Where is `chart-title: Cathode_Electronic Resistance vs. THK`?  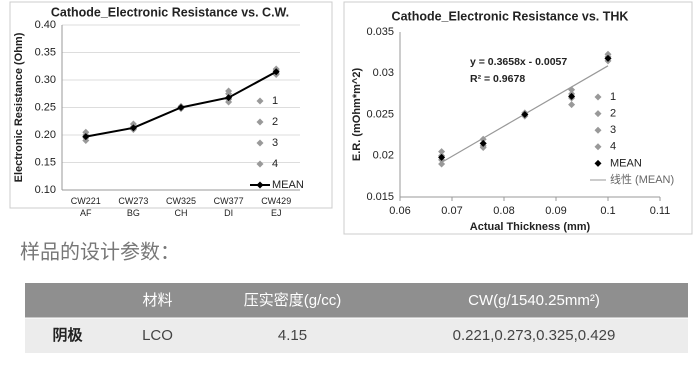
chart-title: Cathode_Electronic Resistance vs. THK is located at coordinates (510, 16).